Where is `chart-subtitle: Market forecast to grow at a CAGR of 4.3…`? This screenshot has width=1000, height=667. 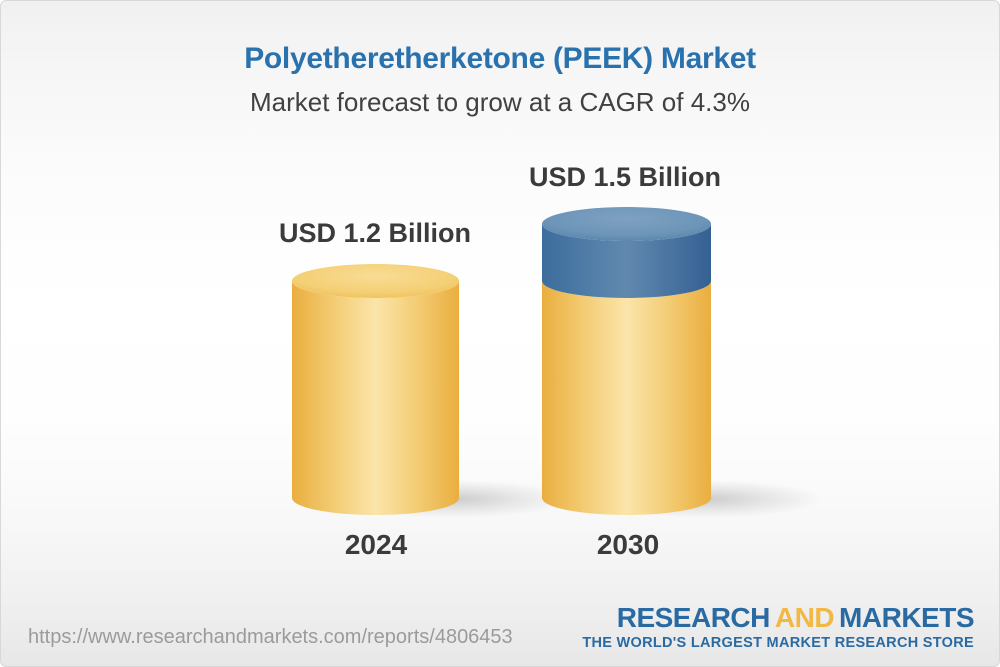
chart-subtitle: Market forecast to grow at a CAGR of 4.3… is located at coordinates (500, 102).